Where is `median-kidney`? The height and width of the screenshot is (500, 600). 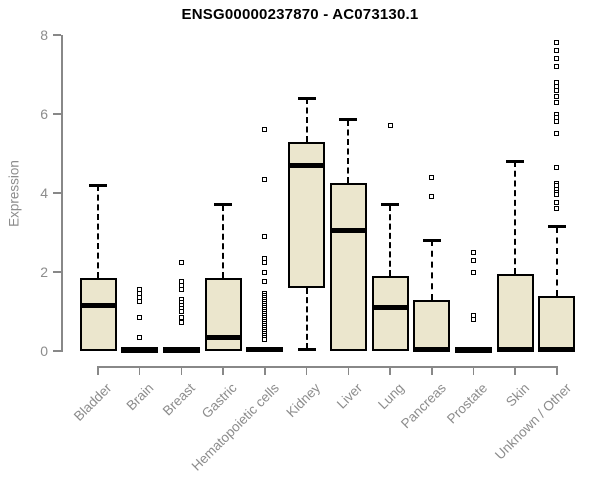 median-kidney is located at coordinates (307, 165).